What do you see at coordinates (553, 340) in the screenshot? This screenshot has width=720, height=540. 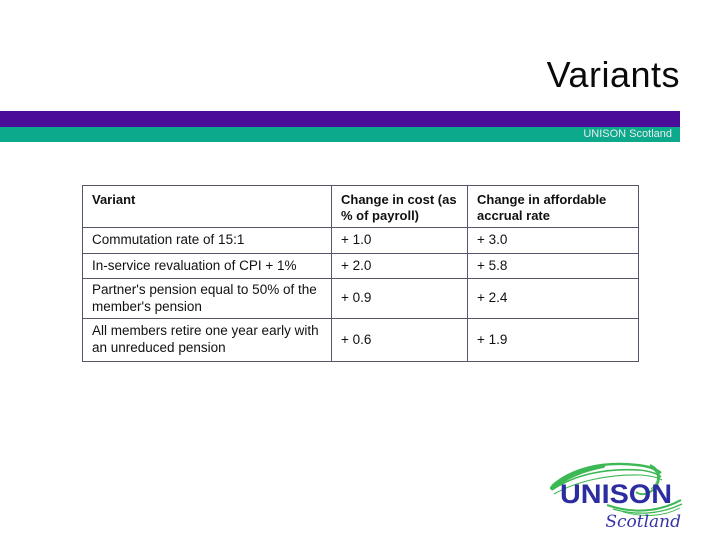 I see `accrual-cell: + 1.9` at bounding box center [553, 340].